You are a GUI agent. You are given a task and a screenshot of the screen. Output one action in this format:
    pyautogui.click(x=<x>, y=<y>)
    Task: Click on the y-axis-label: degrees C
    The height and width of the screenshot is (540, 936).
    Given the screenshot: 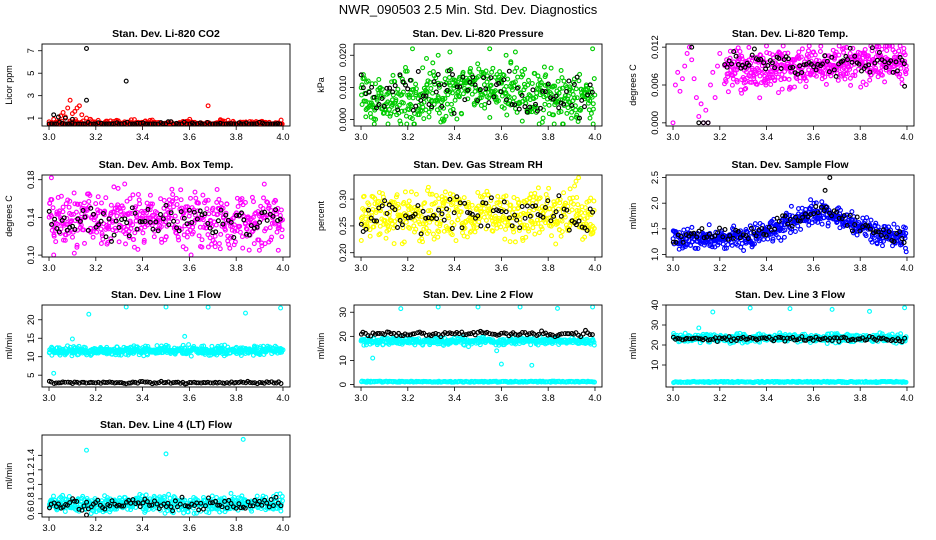 What is the action you would take?
    pyautogui.click(x=633, y=85)
    